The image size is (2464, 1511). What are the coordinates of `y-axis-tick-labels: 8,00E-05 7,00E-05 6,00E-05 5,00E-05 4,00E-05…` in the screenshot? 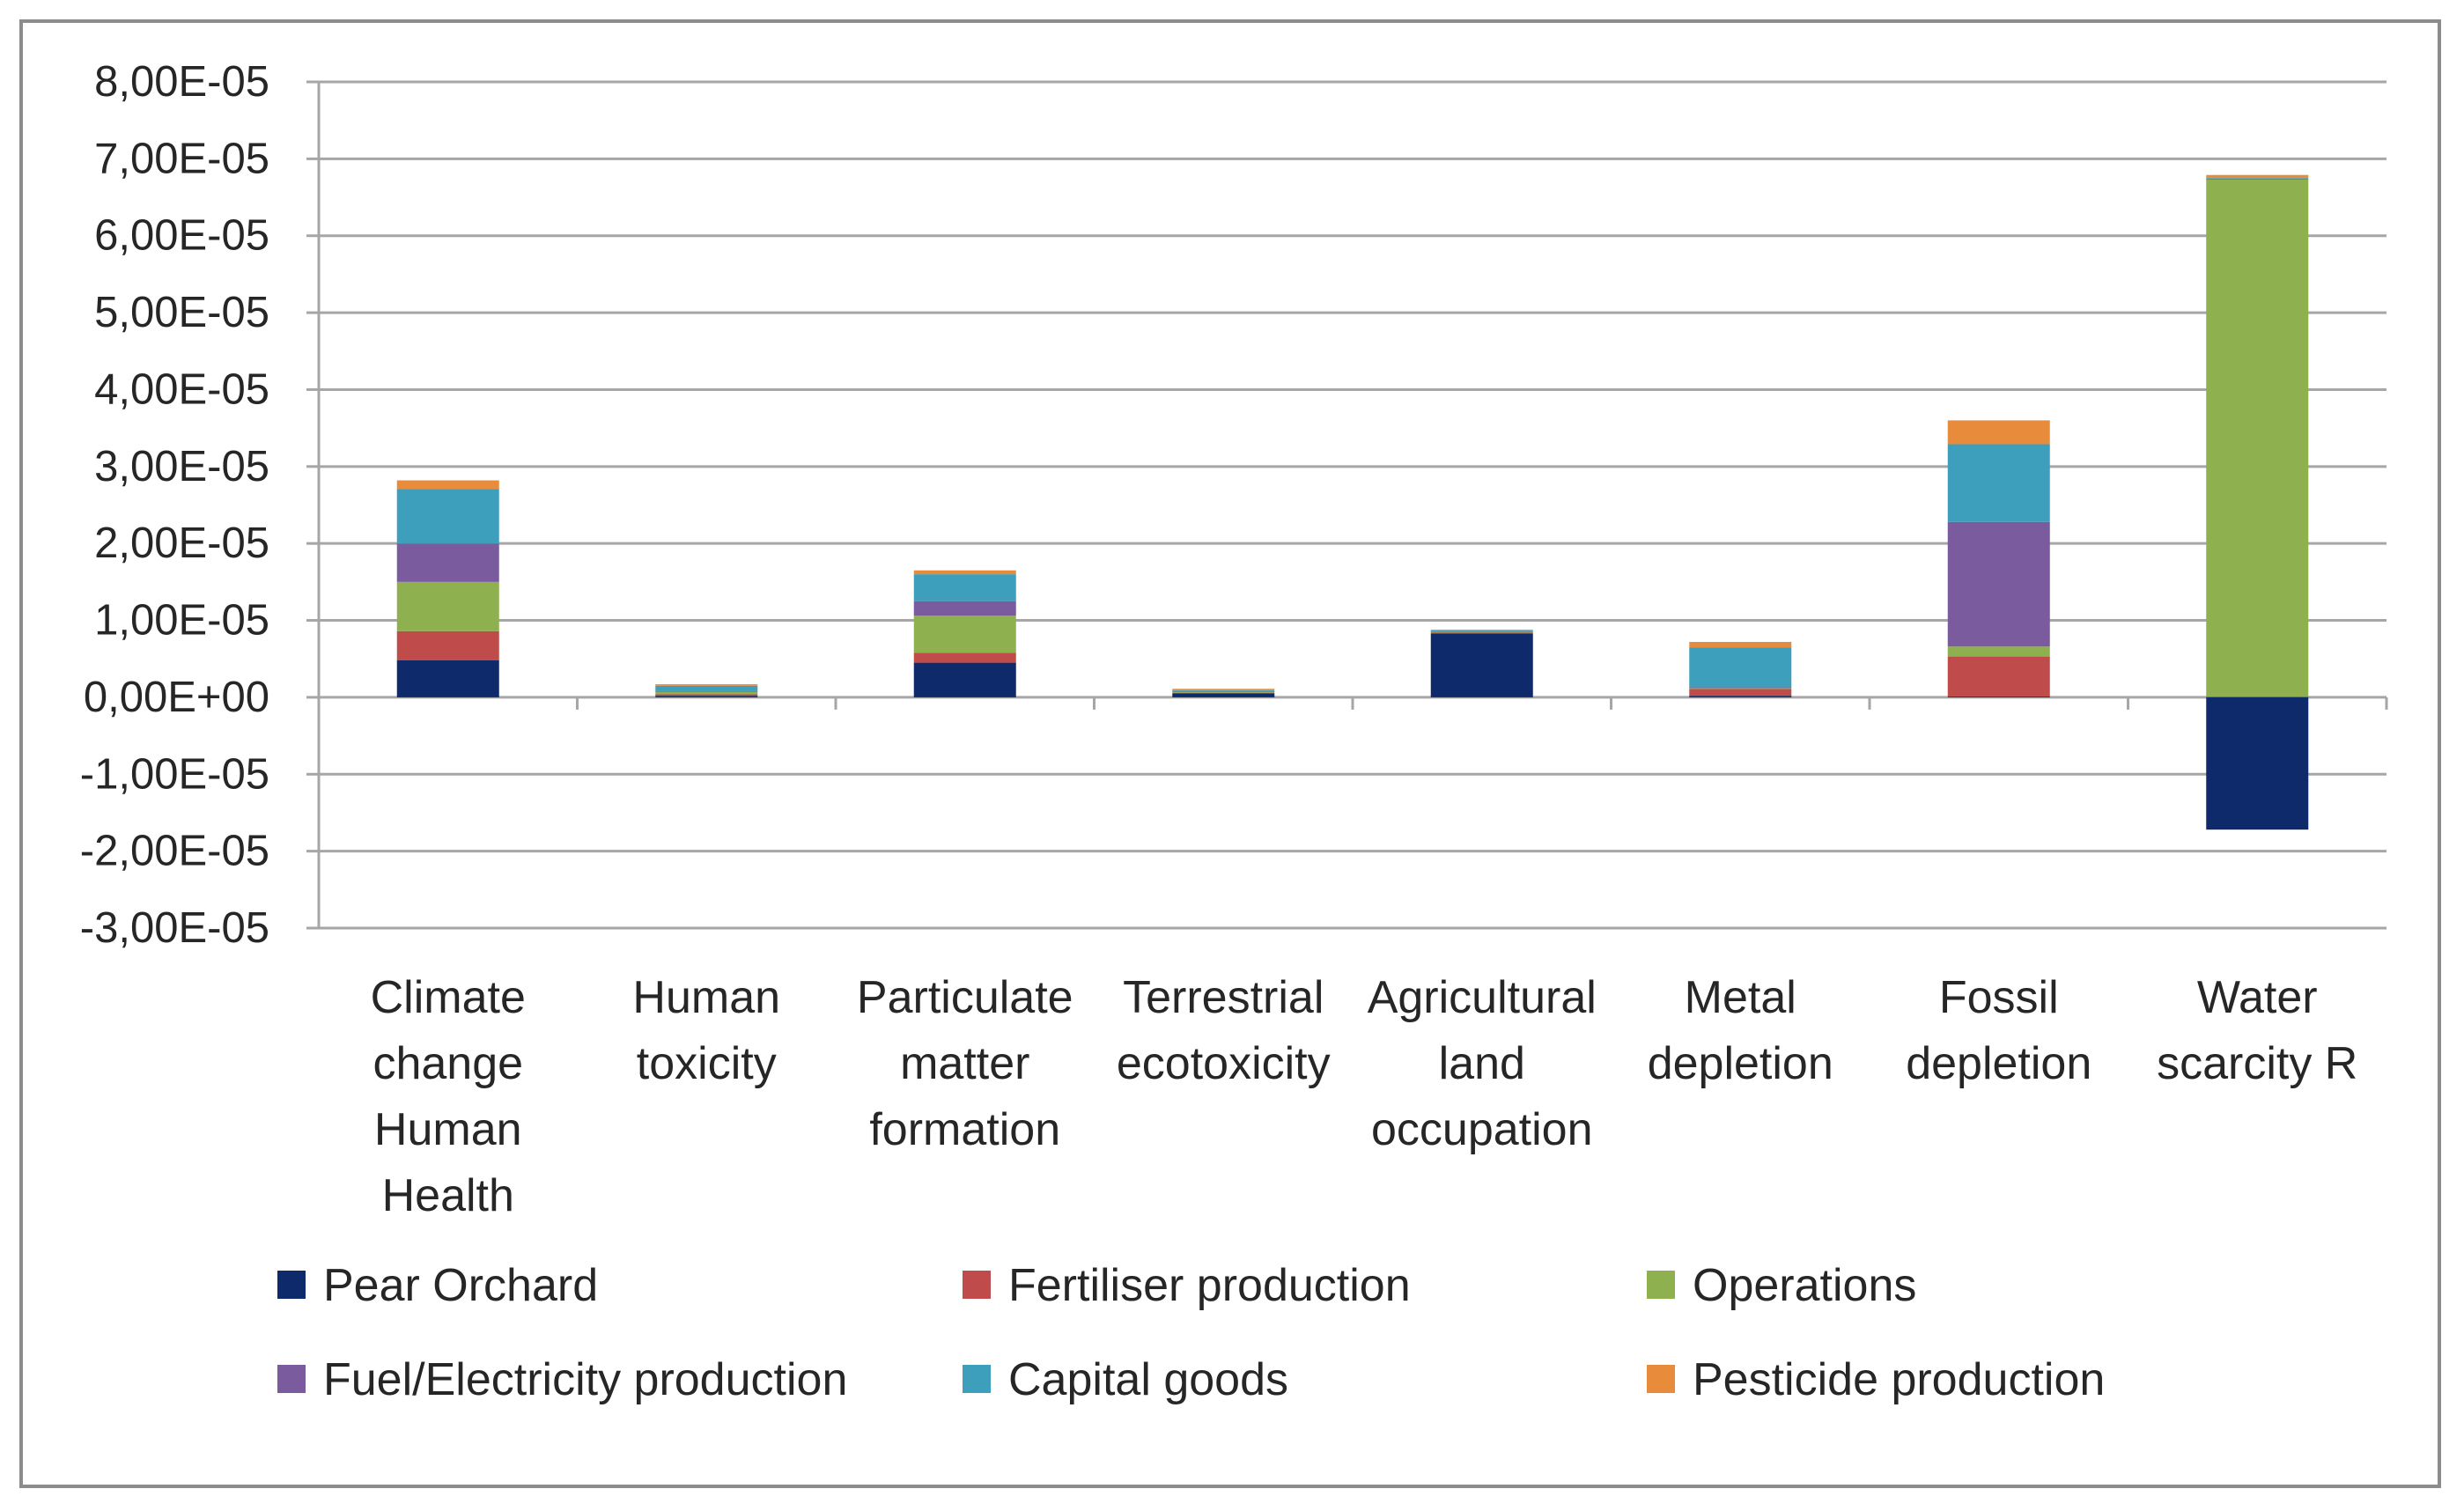 It's located at (174, 505).